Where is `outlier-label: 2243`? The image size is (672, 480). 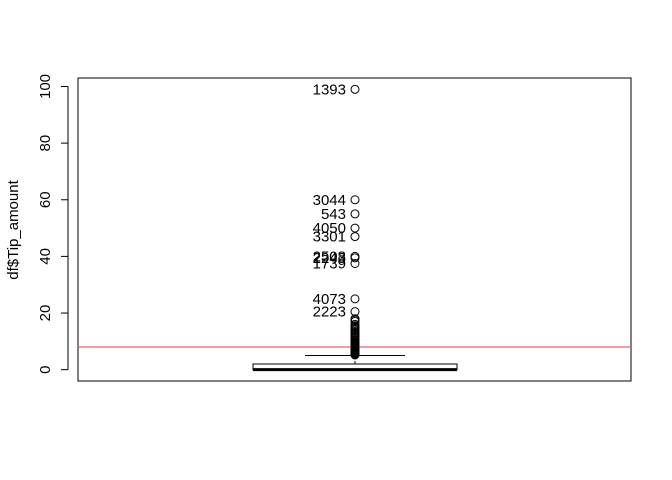
outlier-label: 2243 is located at coordinates (329, 258).